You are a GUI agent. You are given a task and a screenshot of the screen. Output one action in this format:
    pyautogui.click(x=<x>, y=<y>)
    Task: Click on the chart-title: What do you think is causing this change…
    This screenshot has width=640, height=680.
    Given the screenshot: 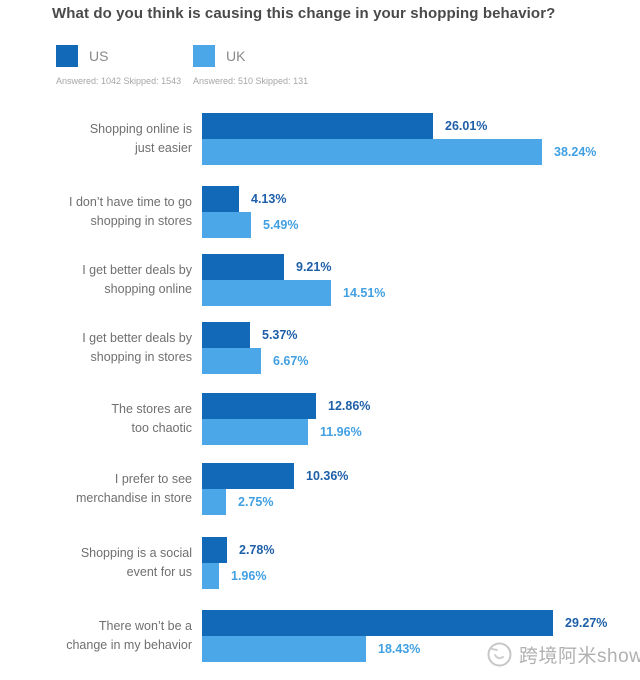 What is the action you would take?
    pyautogui.click(x=304, y=13)
    